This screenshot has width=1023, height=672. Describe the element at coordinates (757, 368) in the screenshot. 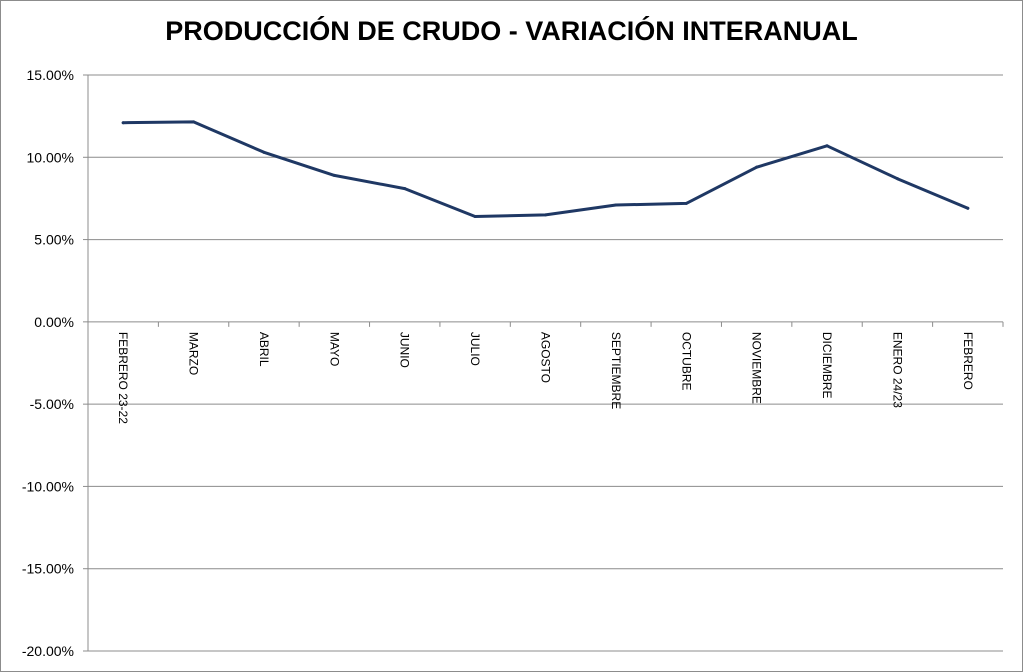

I see `x-category-label: NOVIEMBRE` at that location.